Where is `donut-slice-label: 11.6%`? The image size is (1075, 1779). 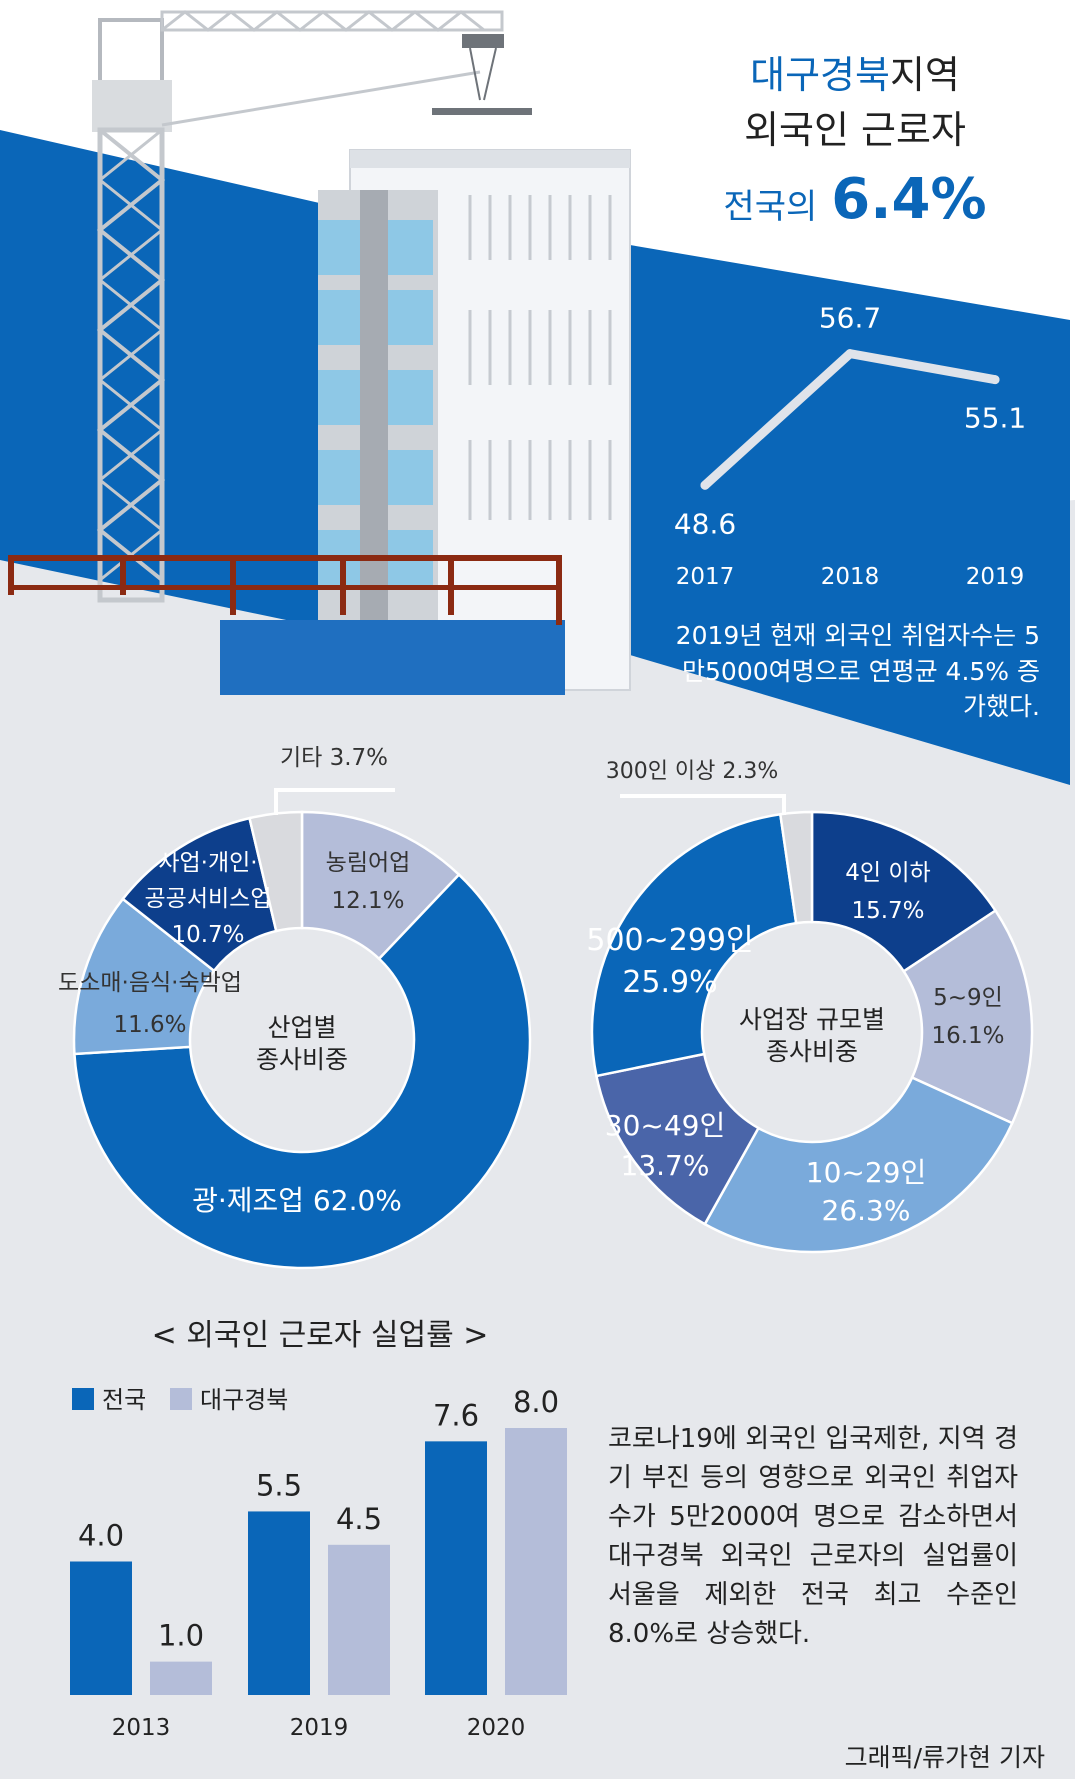 donut-slice-label: 11.6% is located at coordinates (149, 1025).